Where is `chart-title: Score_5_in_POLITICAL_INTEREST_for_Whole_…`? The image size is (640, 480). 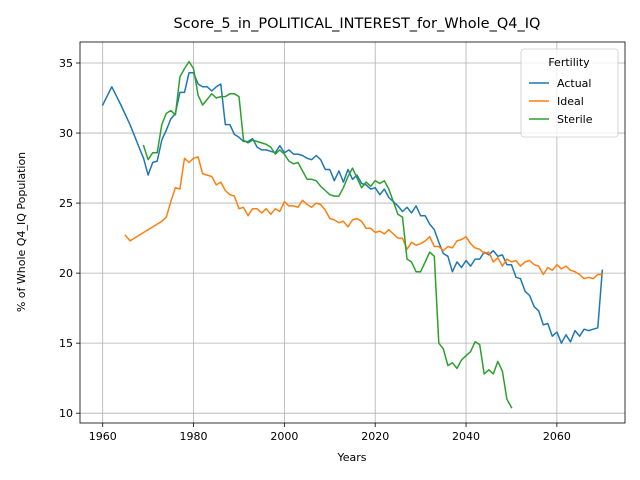 chart-title: Score_5_in_POLITICAL_INTEREST_for_Whole_… is located at coordinates (357, 24).